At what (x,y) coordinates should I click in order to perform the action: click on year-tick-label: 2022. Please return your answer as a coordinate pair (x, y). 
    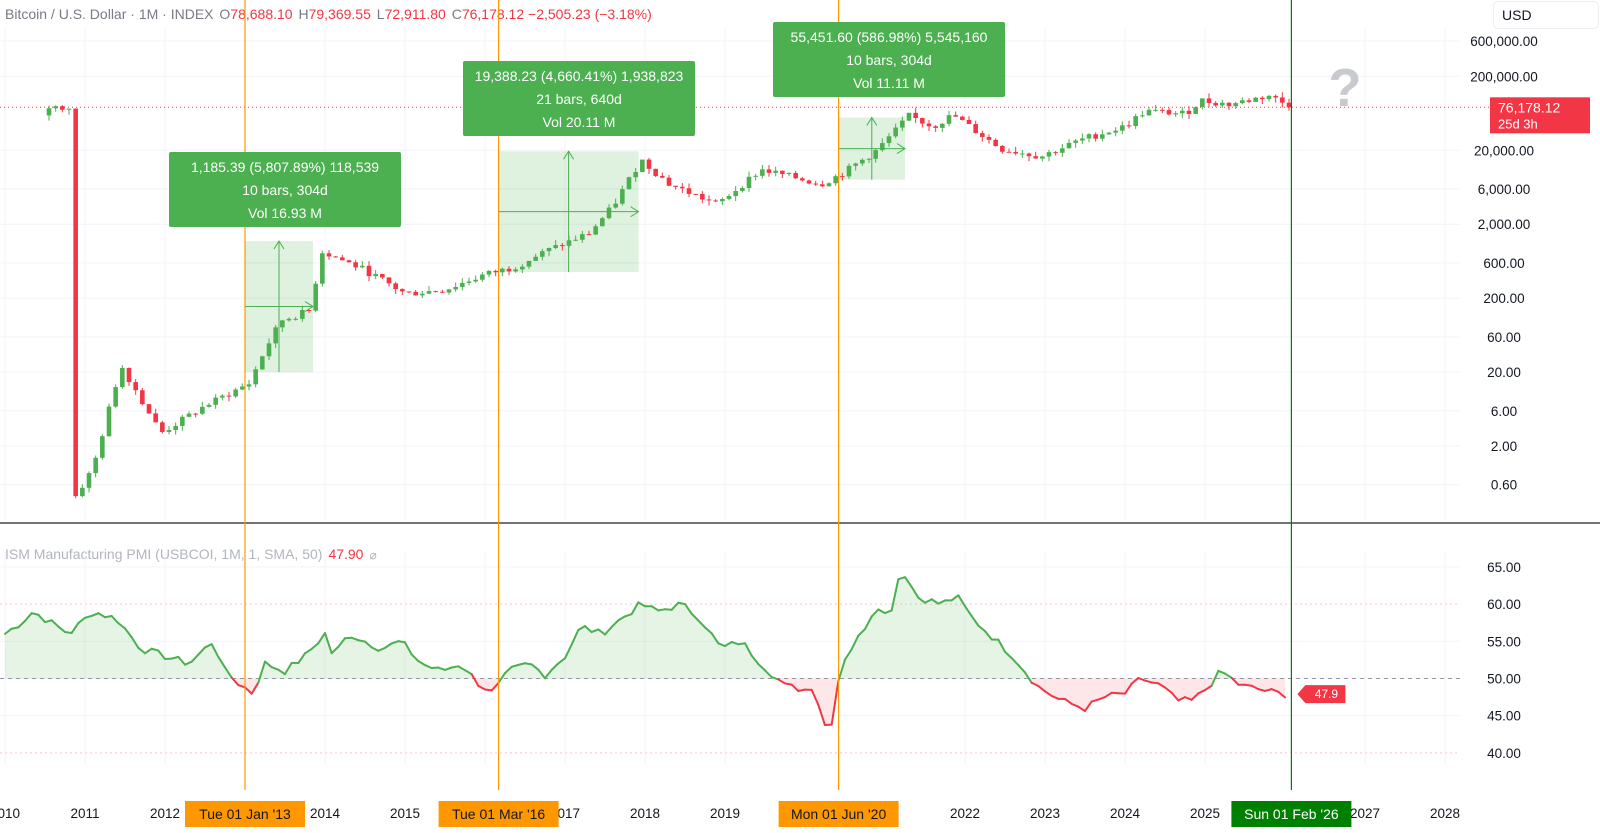
    Looking at the image, I should click on (965, 813).